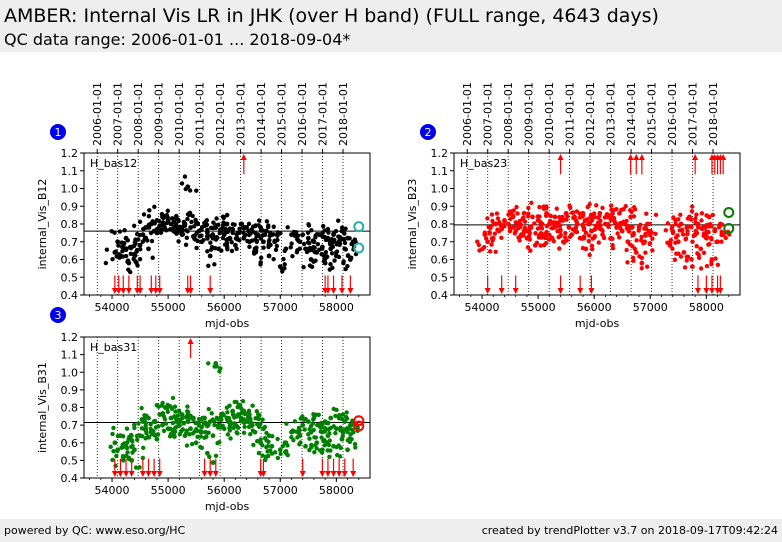  Describe the element at coordinates (70, 224) in the screenshot. I see `y-tick-label: 0.8` at that location.